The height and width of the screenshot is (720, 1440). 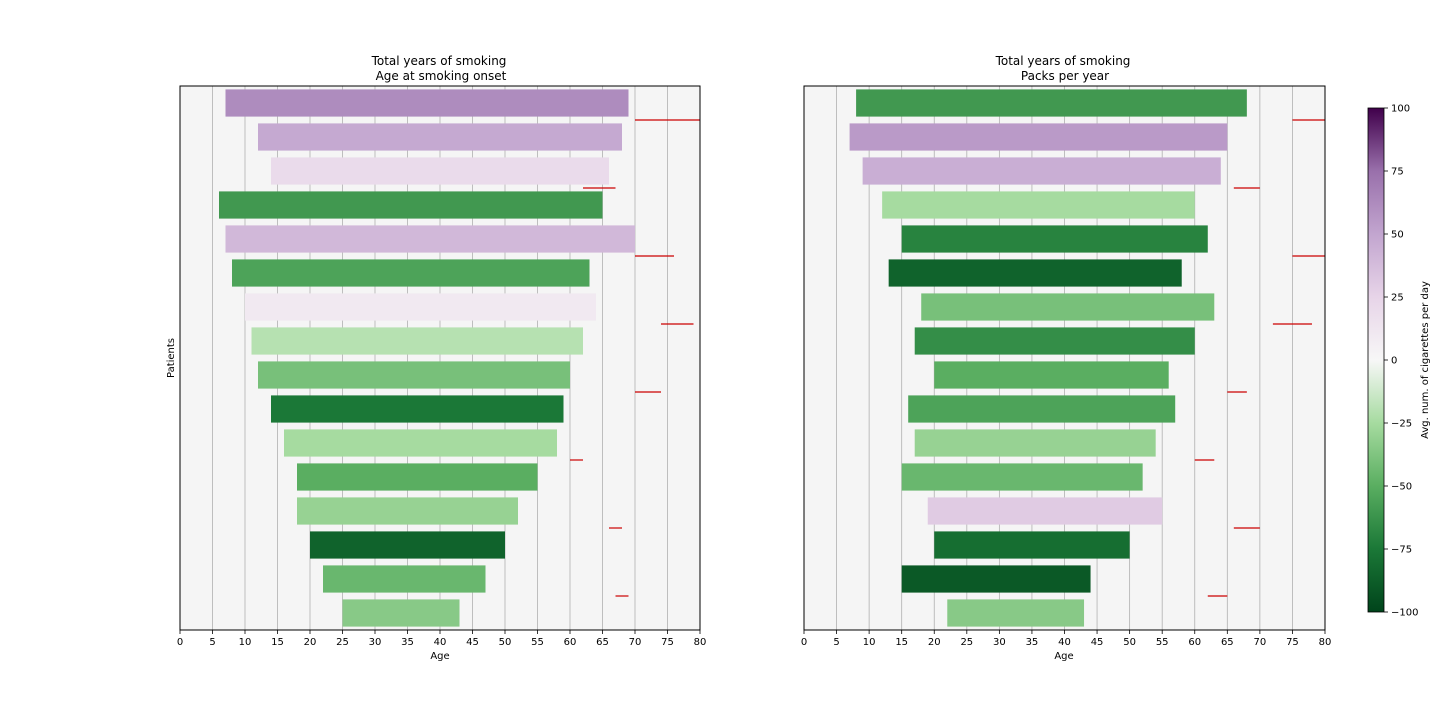 What do you see at coordinates (1400, 109) in the screenshot?
I see `colorbar-tick-label: 100` at bounding box center [1400, 109].